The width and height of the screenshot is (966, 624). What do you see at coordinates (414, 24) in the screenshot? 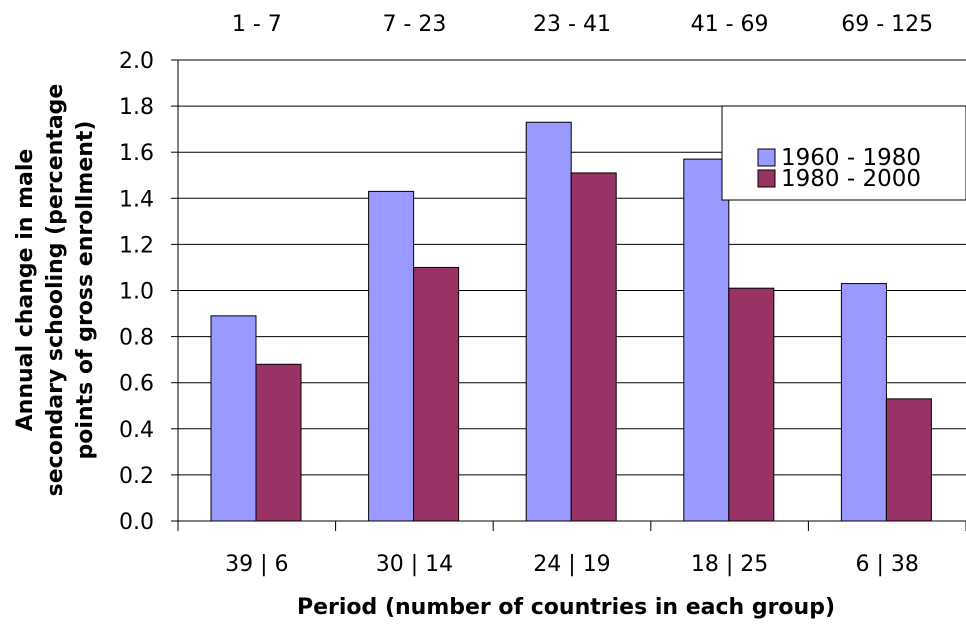
I see `top-category-label: 7 - 23` at bounding box center [414, 24].